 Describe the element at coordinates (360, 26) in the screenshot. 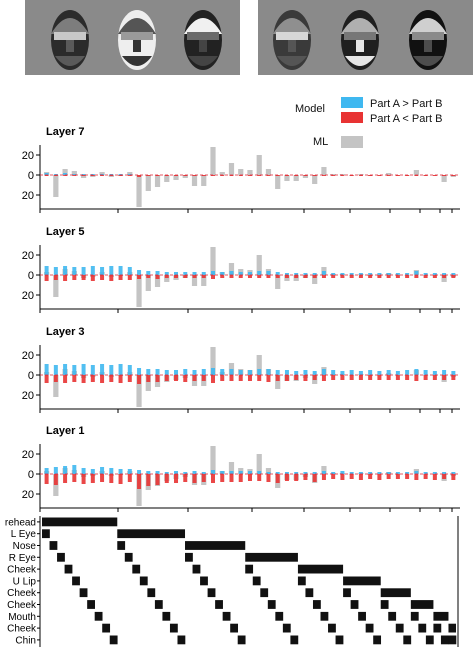

I see `face-region-forehead` at that location.